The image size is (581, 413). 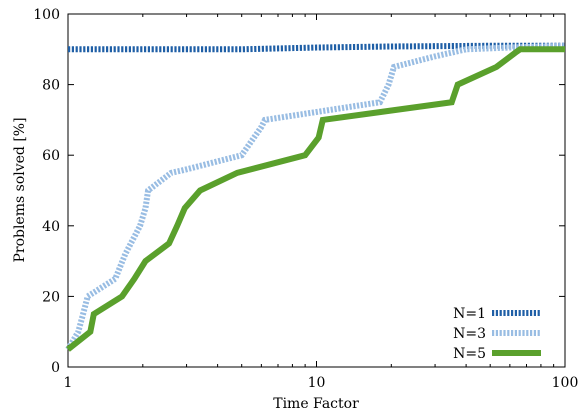 What do you see at coordinates (316, 404) in the screenshot?
I see `x-axis-label: Time Factor` at bounding box center [316, 404].